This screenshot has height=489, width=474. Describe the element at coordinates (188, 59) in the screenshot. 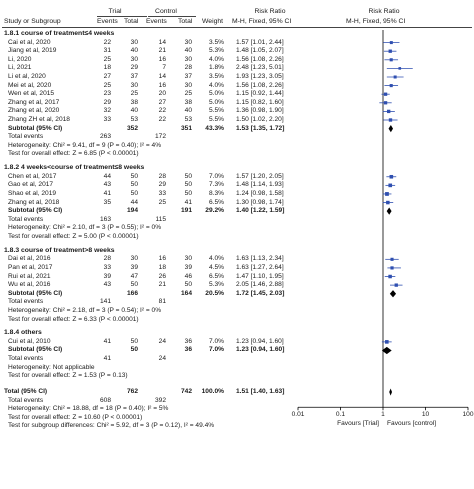

I see `study-control-total: 30` at that location.